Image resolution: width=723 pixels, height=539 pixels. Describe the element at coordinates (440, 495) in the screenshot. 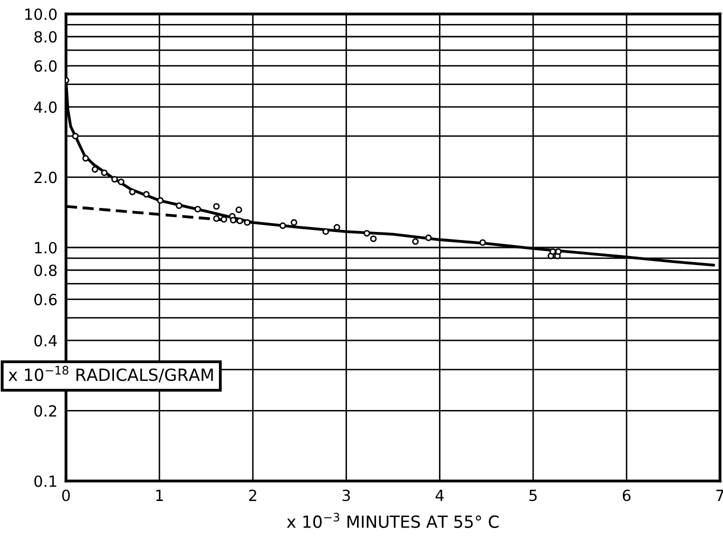

I see `x-tick-label: 4` at that location.